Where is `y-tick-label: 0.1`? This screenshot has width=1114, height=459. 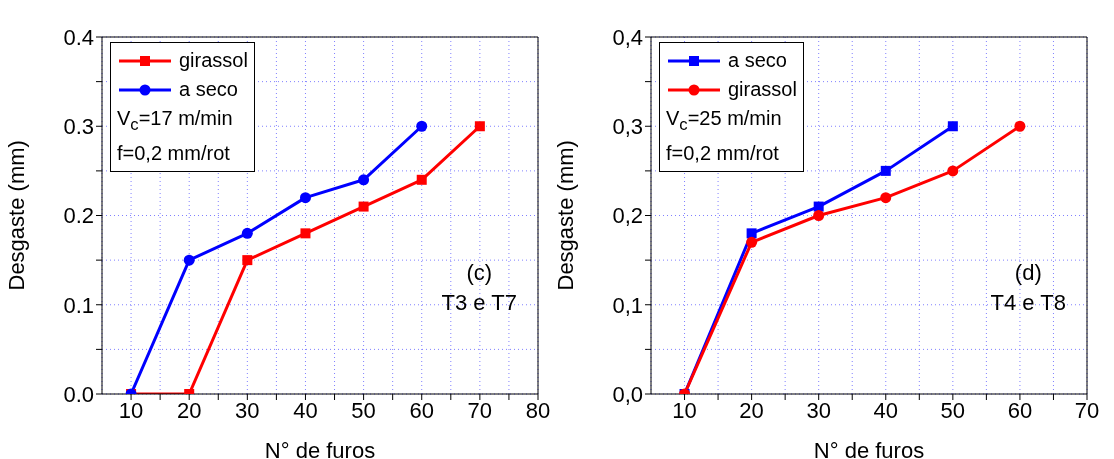 y-tick-label: 0.1 is located at coordinates (78, 305).